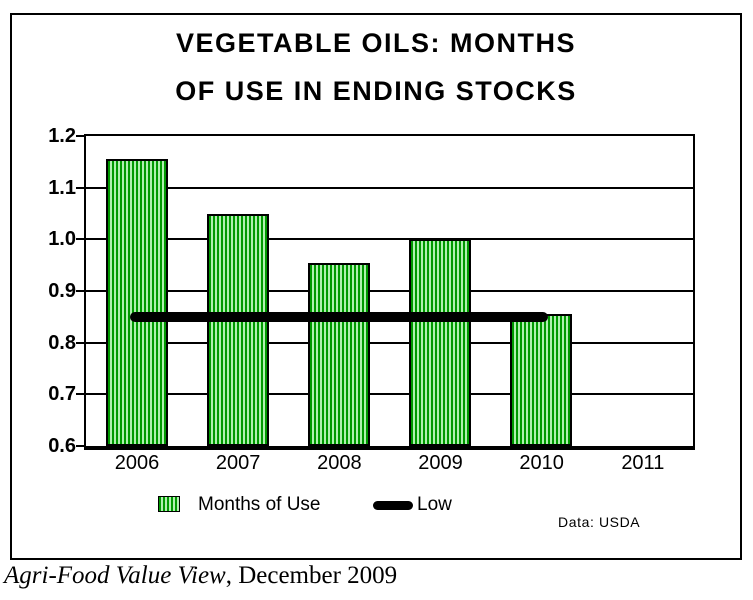 The width and height of the screenshot is (753, 600). I want to click on bar-2008, so click(338, 354).